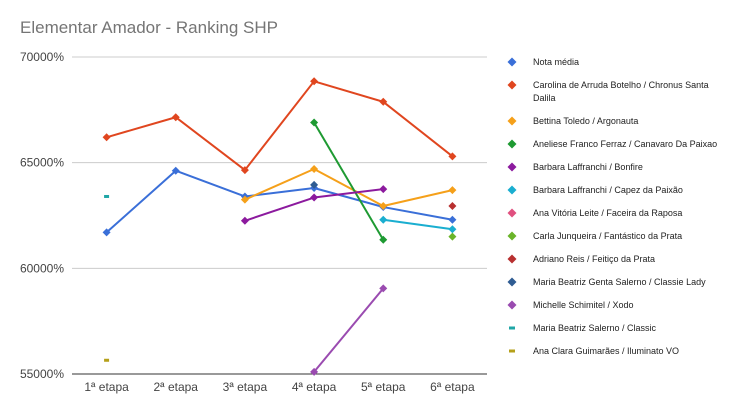 The height and width of the screenshot is (413, 746). I want to click on chart-title: Elementar Amador - Ranking SHP, so click(149, 27).